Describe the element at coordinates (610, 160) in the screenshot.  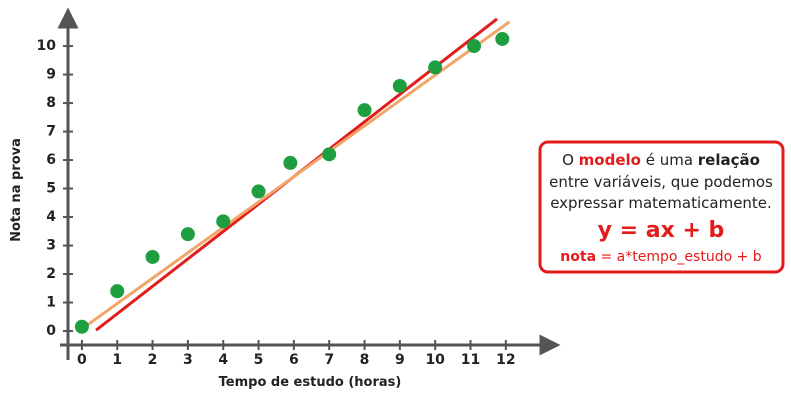
I see `text: modelo` at that location.